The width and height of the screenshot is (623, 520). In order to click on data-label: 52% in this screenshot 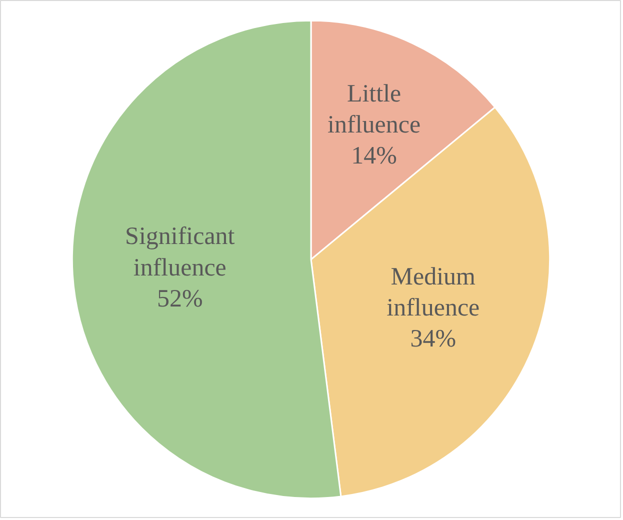, I will do `click(179, 298)`.